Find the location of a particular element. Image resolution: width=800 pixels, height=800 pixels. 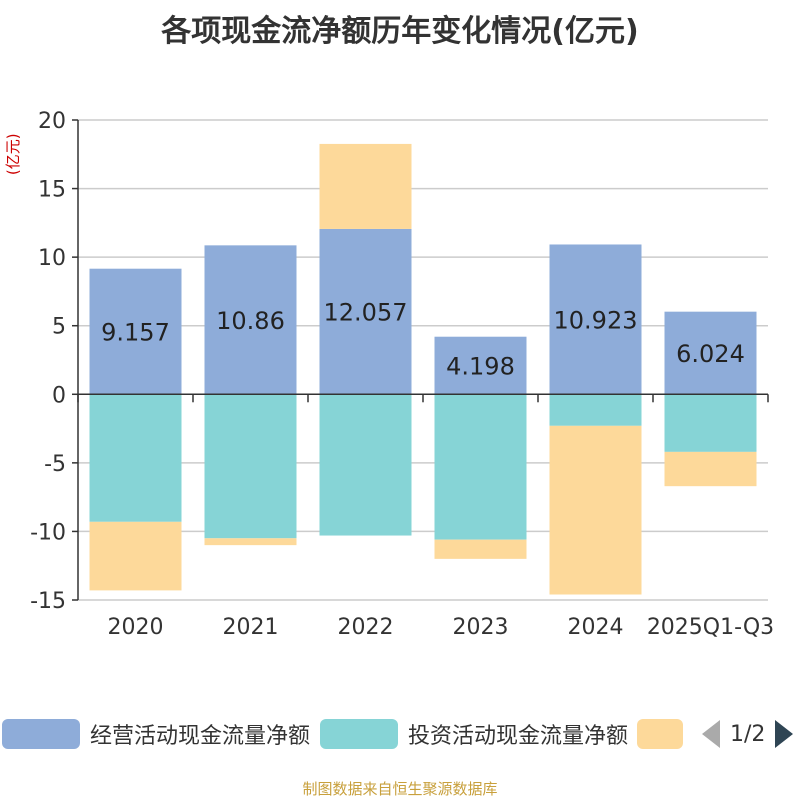

legend-item-investing: 投资活动现金流量净额 is located at coordinates (474, 734).